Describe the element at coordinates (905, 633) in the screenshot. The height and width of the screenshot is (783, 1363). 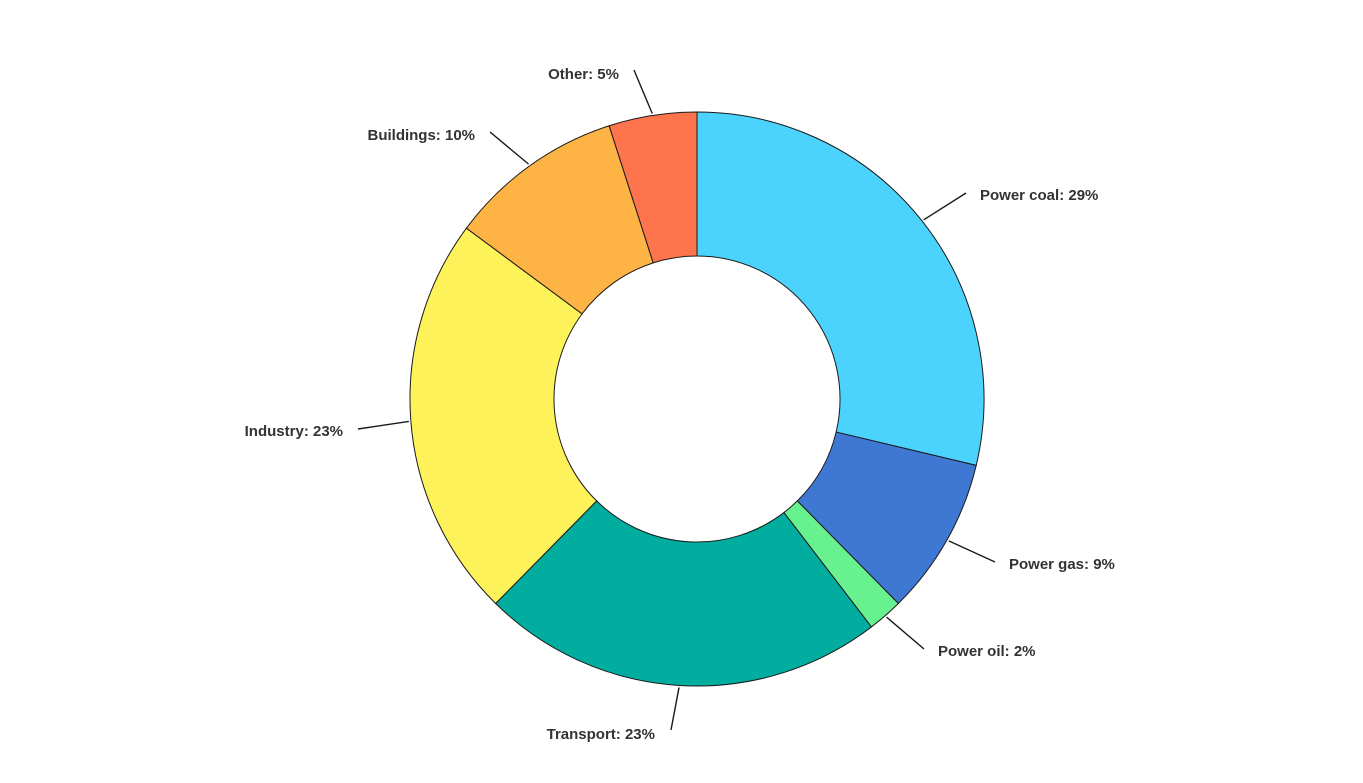
I see `leader-line-power-oil` at that location.